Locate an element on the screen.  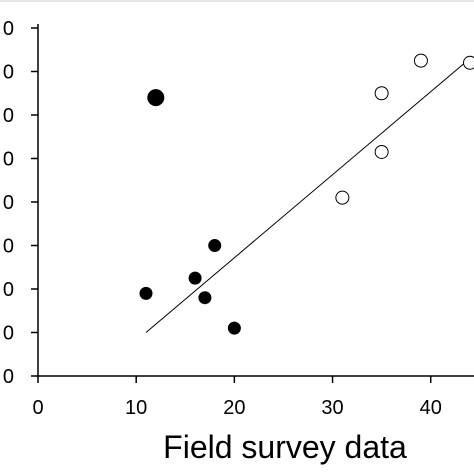
x-ticks: 0 10 20 30 40 is located at coordinates (237, 397).